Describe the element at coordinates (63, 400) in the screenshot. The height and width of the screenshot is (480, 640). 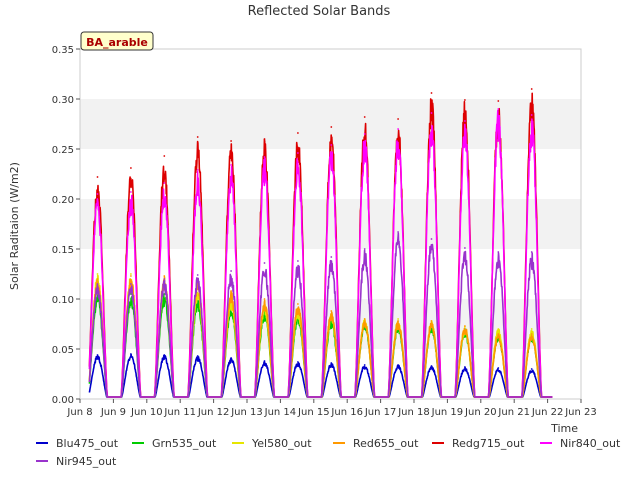
I see `y-tick-label: 0.00` at that location.